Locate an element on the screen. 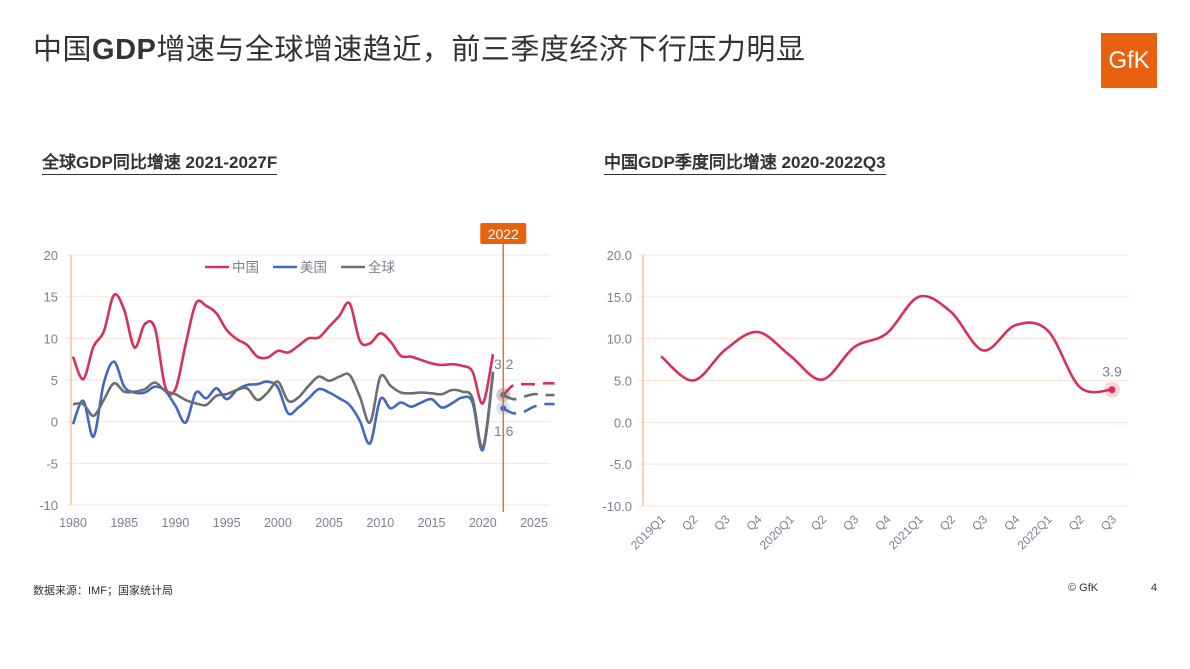 The width and height of the screenshot is (1190, 669). x-tick-label: 2020 is located at coordinates (483, 523).